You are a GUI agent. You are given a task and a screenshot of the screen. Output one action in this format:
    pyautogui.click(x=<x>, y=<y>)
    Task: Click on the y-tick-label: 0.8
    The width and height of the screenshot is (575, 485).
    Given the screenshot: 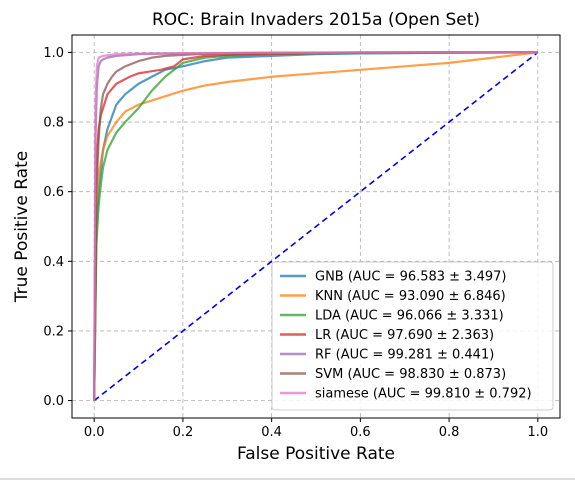 What is the action you would take?
    pyautogui.click(x=53, y=123)
    